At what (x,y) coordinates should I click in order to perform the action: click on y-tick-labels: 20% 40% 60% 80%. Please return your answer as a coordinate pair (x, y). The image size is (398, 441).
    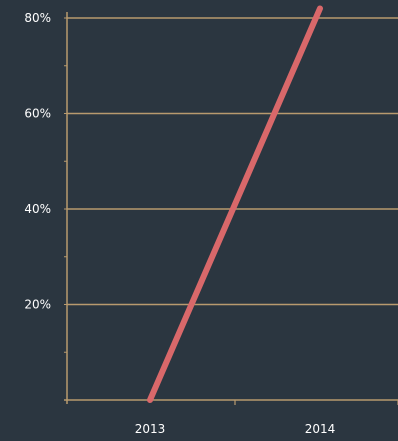
    Looking at the image, I should click on (37, 161).